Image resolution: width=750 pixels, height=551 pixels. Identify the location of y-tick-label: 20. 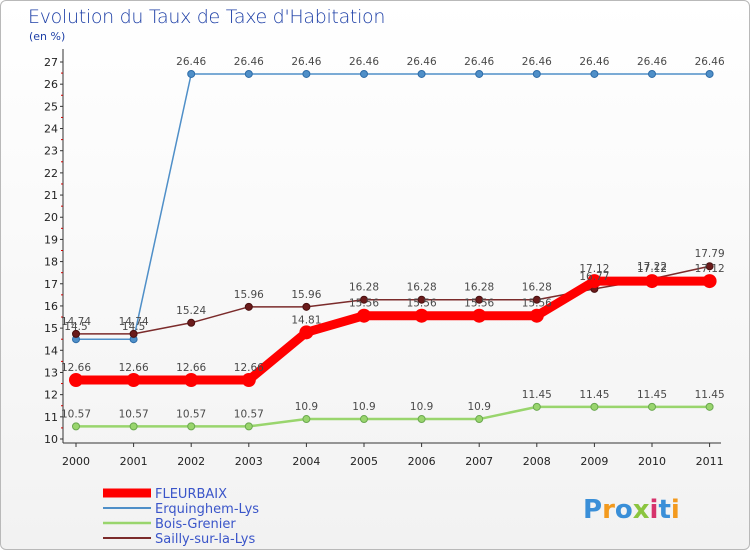
(51, 217).